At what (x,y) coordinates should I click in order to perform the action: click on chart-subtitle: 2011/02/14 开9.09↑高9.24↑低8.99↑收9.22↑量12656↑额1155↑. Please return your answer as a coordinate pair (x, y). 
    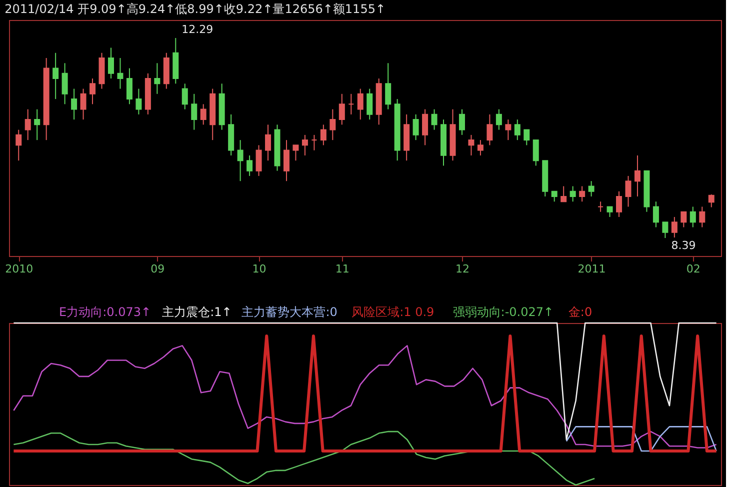
    Looking at the image, I should click on (195, 9).